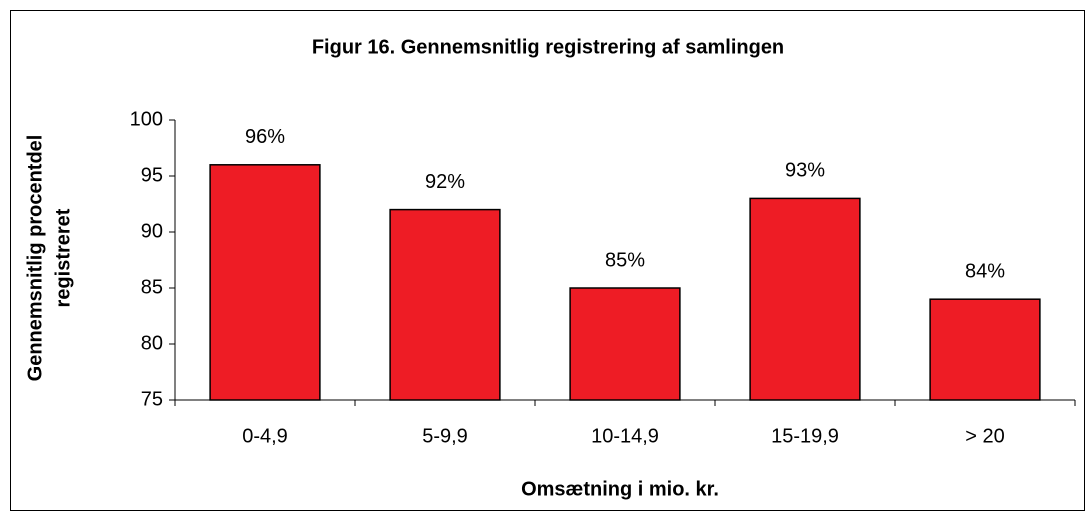  What do you see at coordinates (805, 436) in the screenshot?
I see `x-tick-label: 15-19,9` at bounding box center [805, 436].